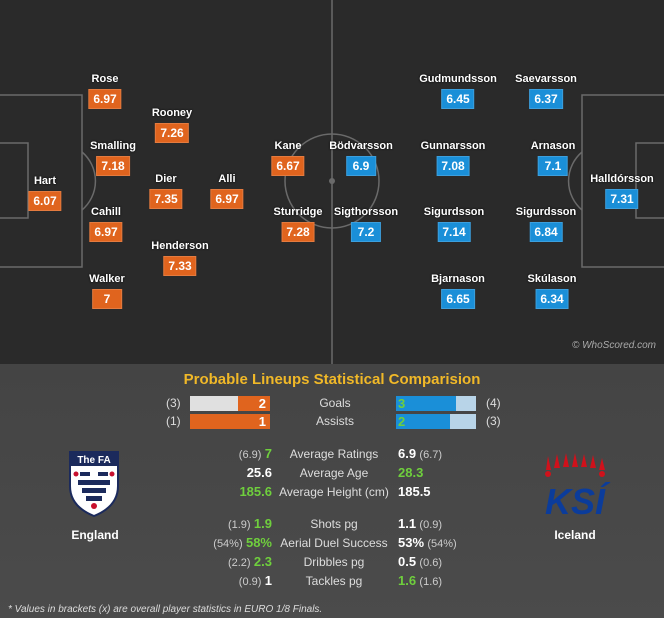 The height and width of the screenshot is (618, 664). I want to click on stat-right: 53% (54%), so click(427, 543).